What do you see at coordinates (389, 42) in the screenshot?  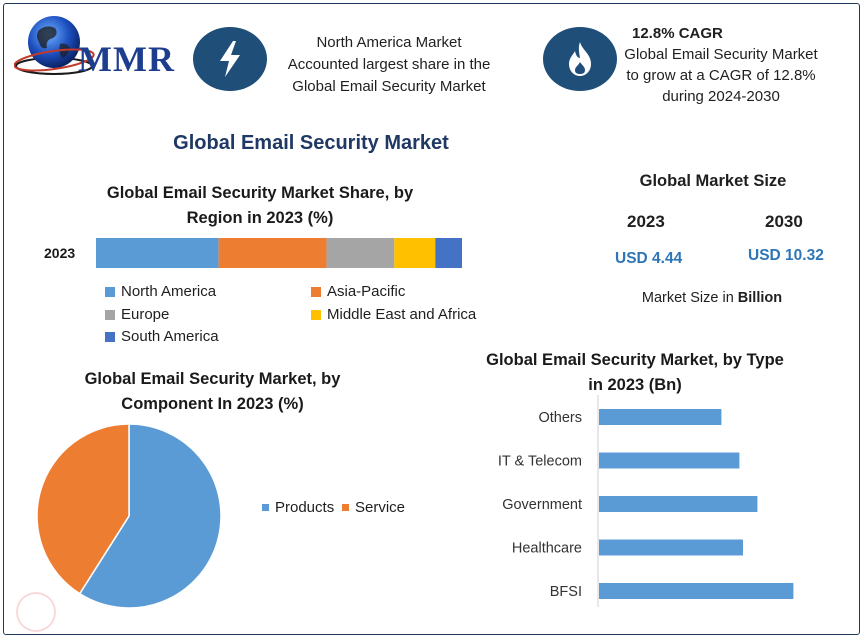 I see `highlight-line: North America Market` at bounding box center [389, 42].